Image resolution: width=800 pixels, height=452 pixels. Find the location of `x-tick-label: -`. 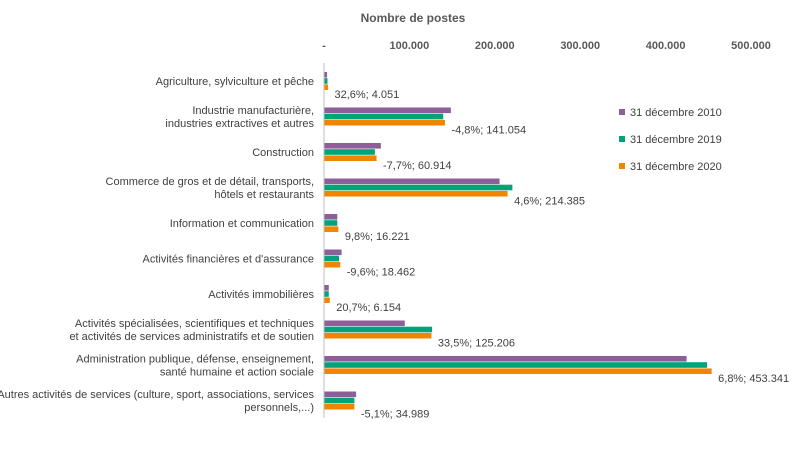

x-tick-label: - is located at coordinates (324, 46).